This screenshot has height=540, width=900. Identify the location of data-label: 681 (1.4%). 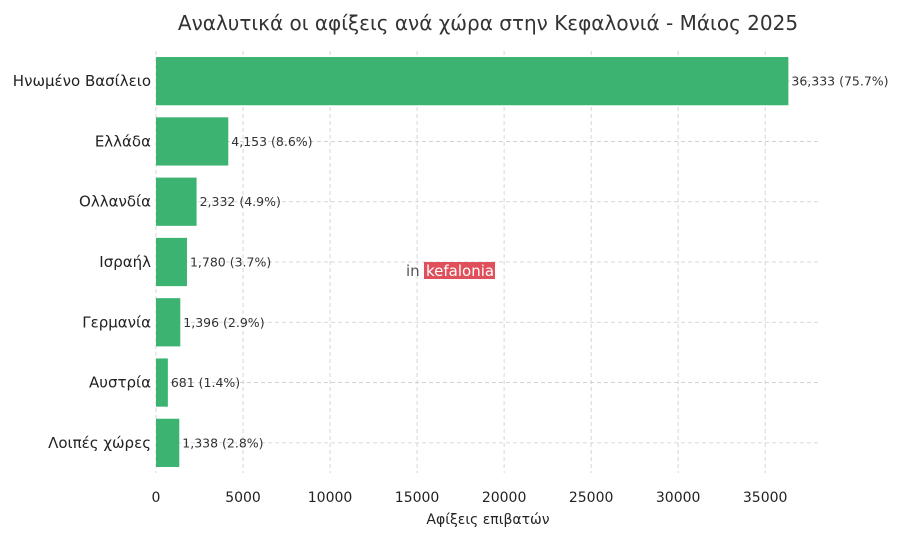
(205, 382).